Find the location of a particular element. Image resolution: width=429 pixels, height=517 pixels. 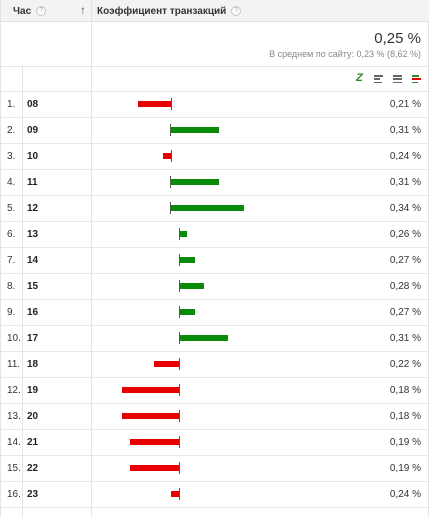

row-index: 14. is located at coordinates (14, 442).